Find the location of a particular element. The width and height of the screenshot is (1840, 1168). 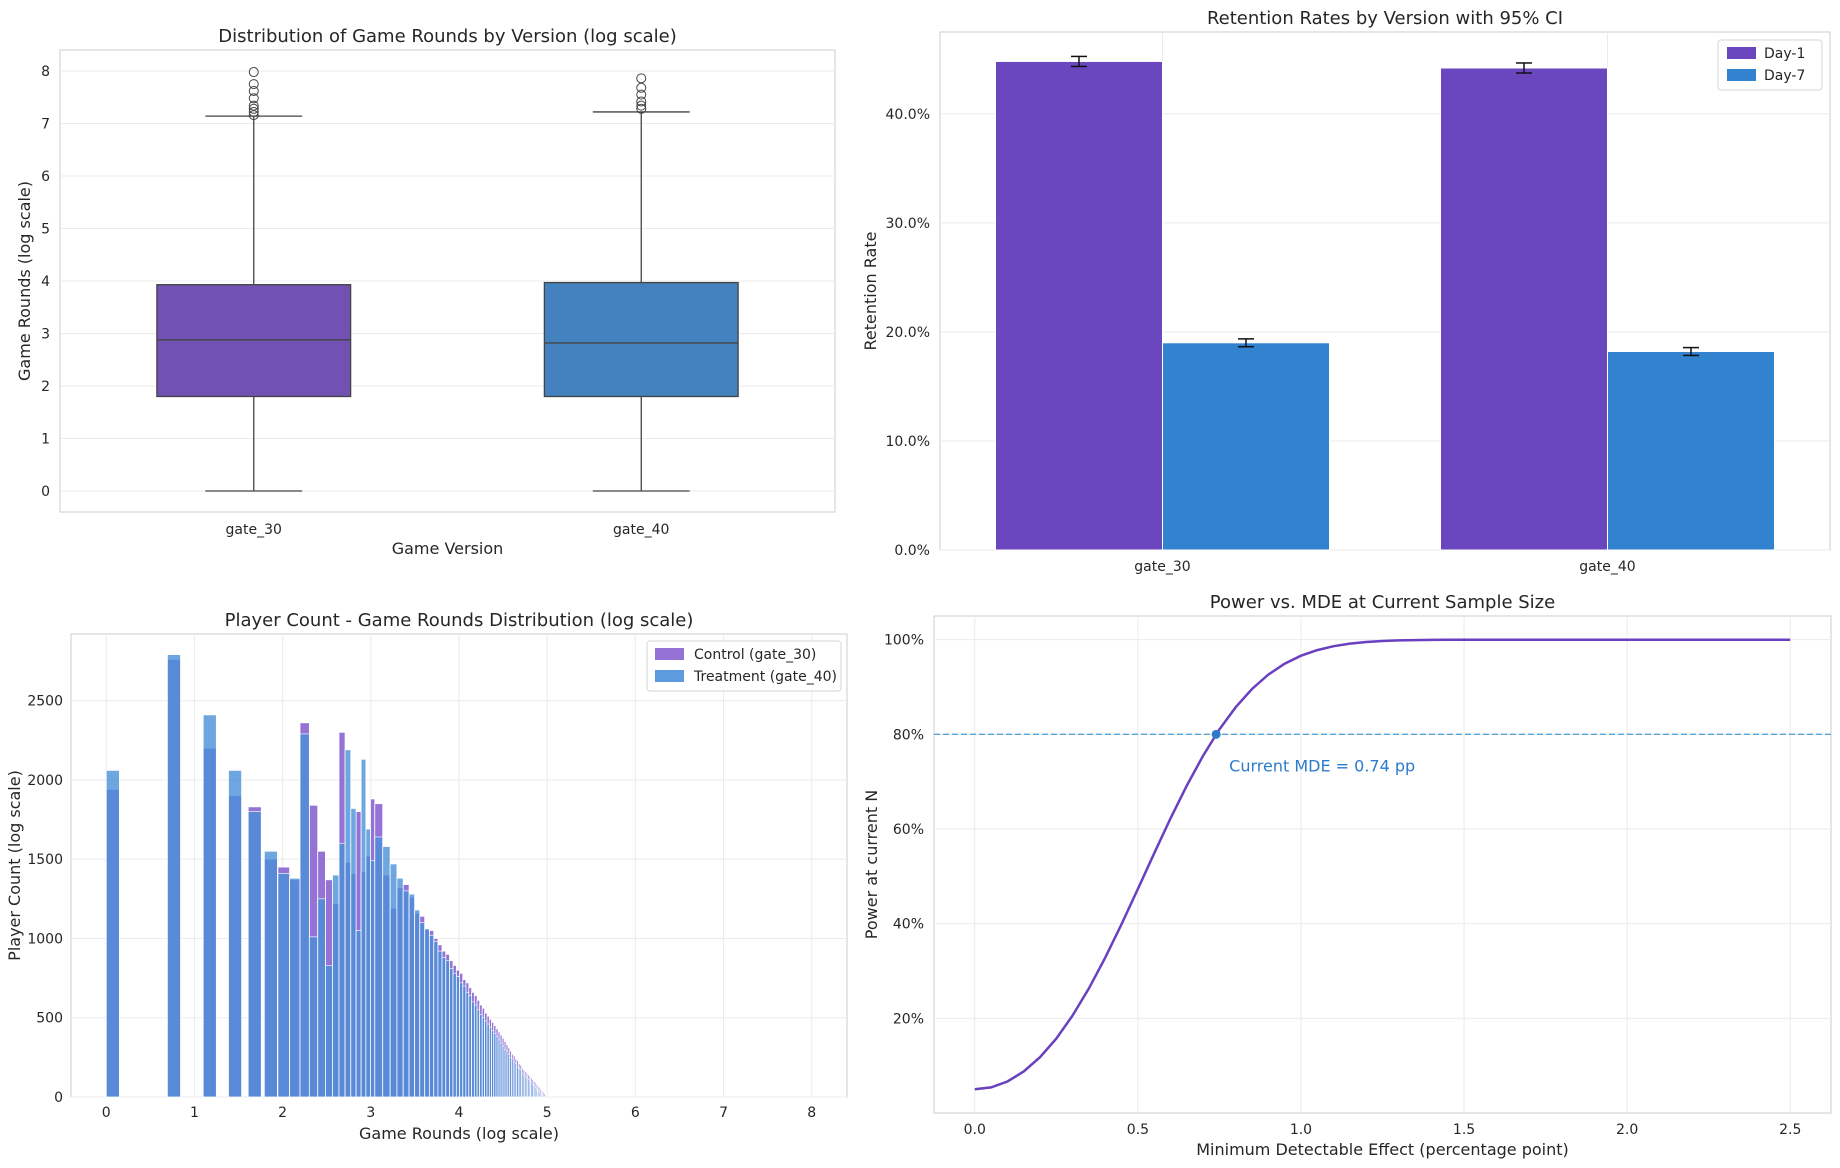

y-tick-label: 100% is located at coordinates (904, 641).